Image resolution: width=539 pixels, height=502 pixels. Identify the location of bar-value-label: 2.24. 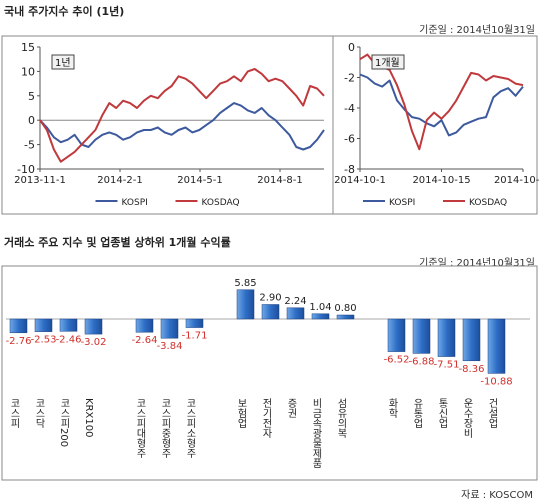
(295, 301).